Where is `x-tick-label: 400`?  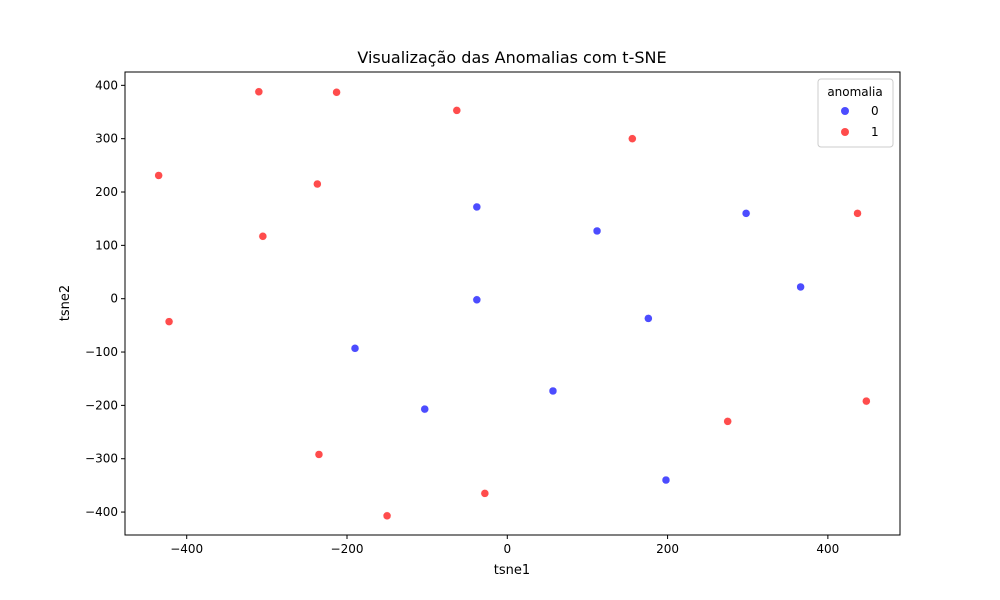
x-tick-label: 400 is located at coordinates (827, 549).